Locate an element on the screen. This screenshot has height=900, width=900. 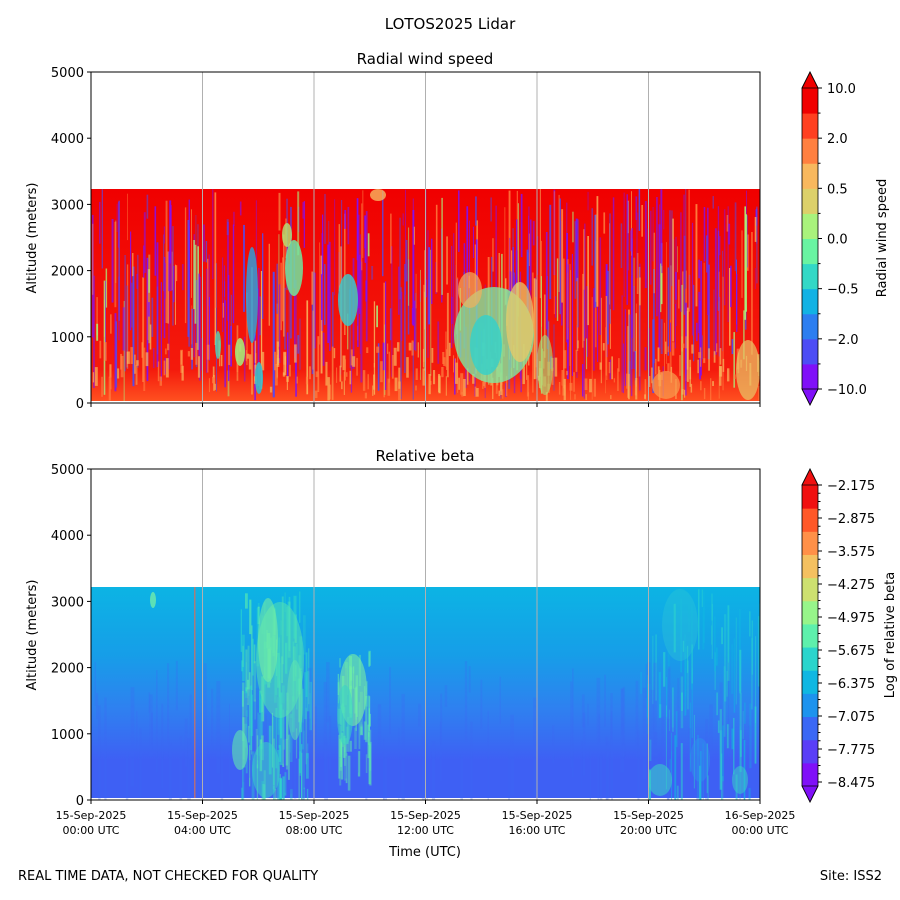
x-tick-label-date: 16-Sep-2025 is located at coordinates (760, 815).